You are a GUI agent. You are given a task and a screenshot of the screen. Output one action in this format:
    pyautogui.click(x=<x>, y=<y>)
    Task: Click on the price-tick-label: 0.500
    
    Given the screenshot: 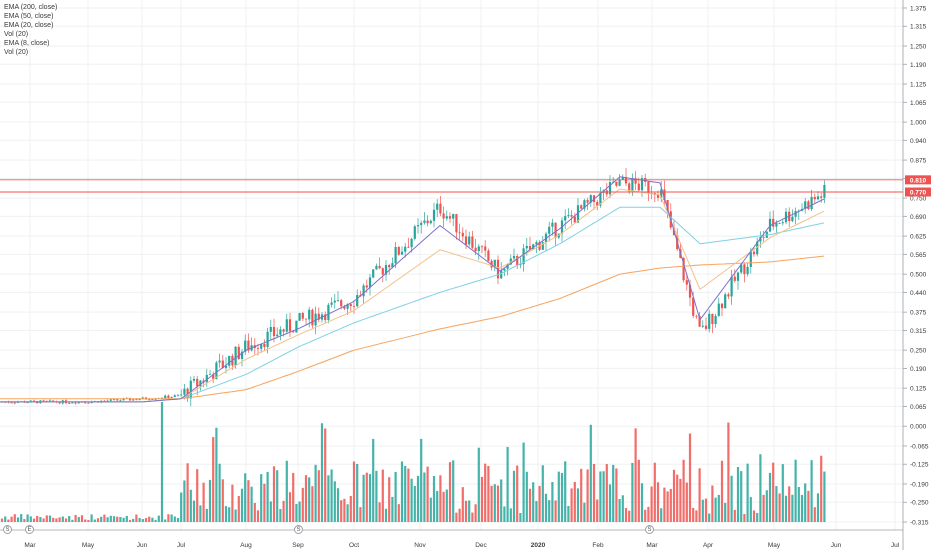 What is the action you would take?
    pyautogui.click(x=918, y=275)
    